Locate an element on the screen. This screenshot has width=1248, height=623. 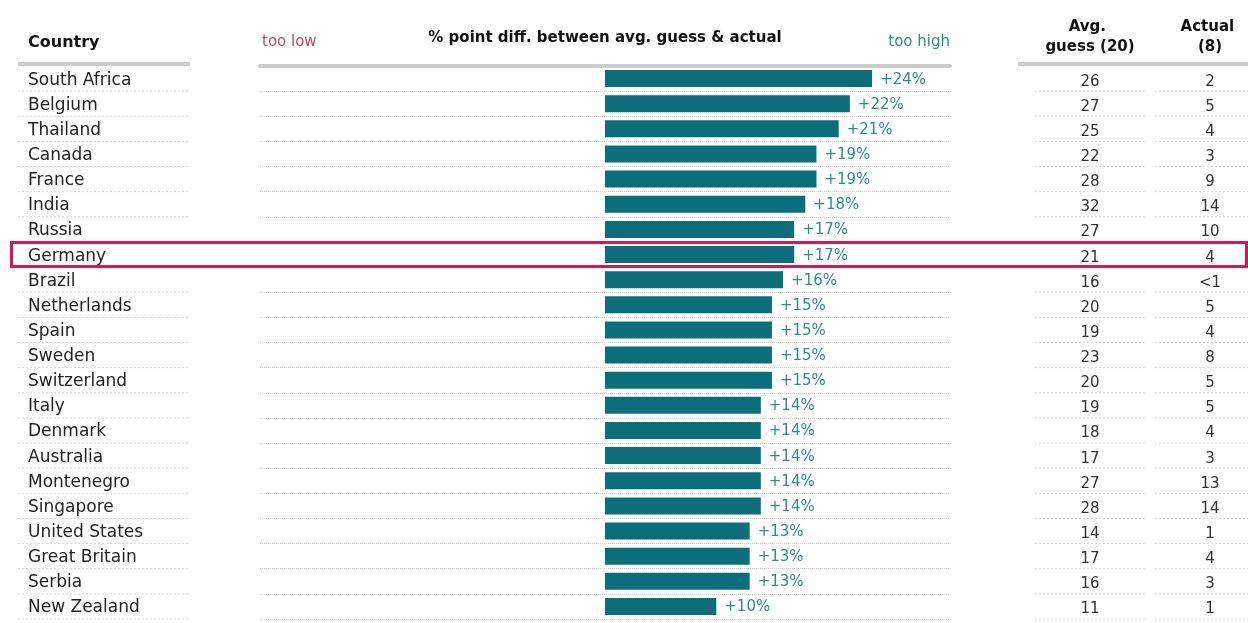
y-tick-label: Canada is located at coordinates (60, 153).